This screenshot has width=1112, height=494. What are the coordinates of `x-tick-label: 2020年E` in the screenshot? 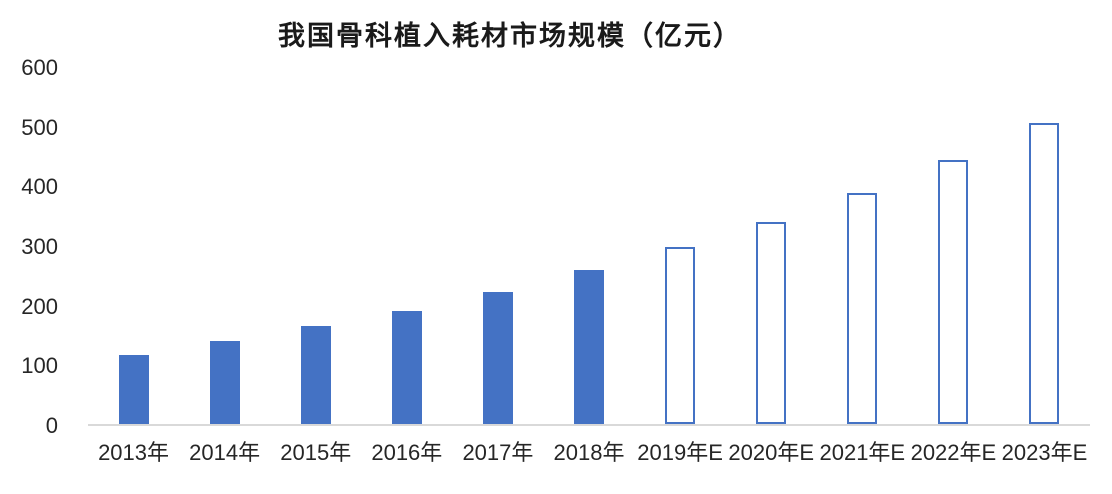 It's located at (771, 452).